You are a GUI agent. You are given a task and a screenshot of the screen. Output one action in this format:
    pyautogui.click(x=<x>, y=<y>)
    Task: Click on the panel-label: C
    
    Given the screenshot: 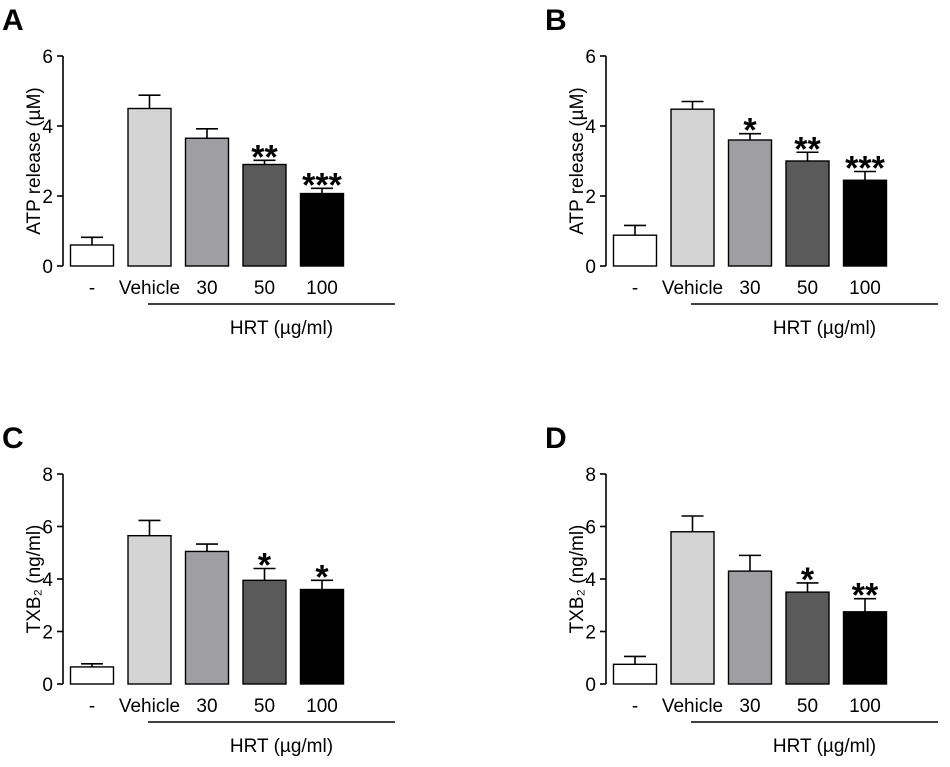 What is the action you would take?
    pyautogui.click(x=13, y=438)
    